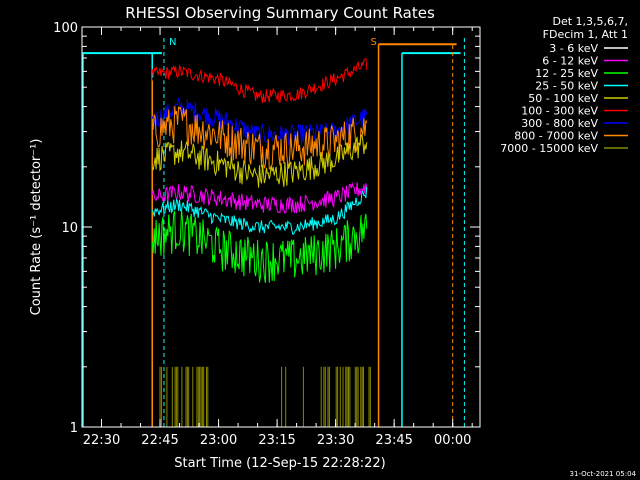 This screenshot has height=480, width=640. Describe the element at coordinates (549, 148) in the screenshot. I see `legend-label: 7000 - 15000 keV` at that location.